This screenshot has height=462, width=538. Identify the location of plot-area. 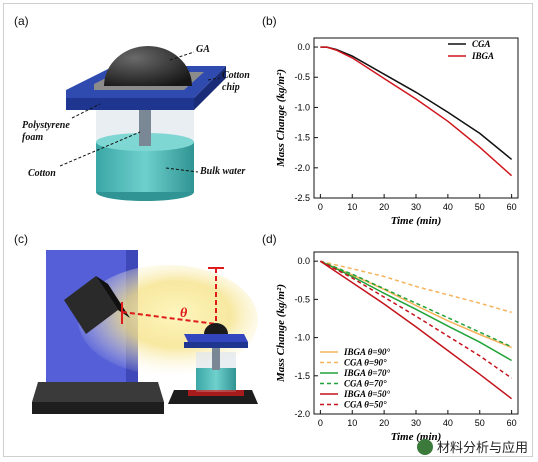
(416, 118).